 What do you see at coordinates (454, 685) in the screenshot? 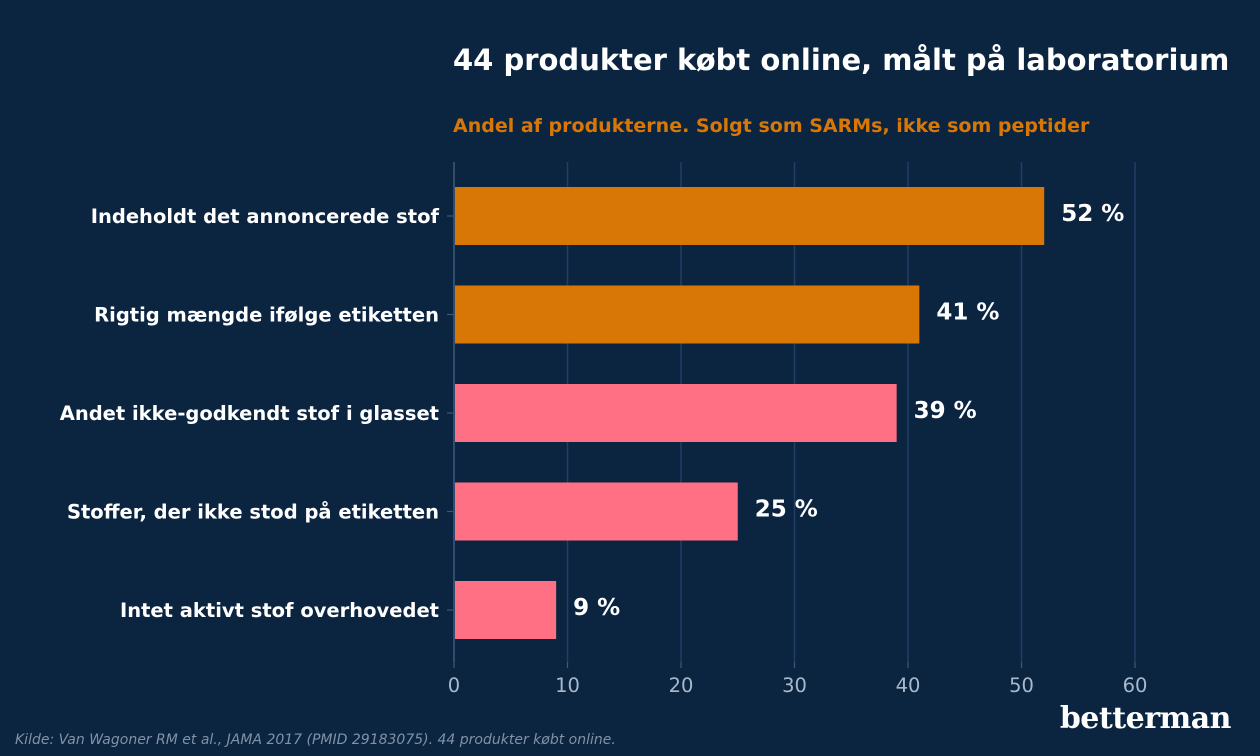
I see `x-tick-label: 0` at bounding box center [454, 685].